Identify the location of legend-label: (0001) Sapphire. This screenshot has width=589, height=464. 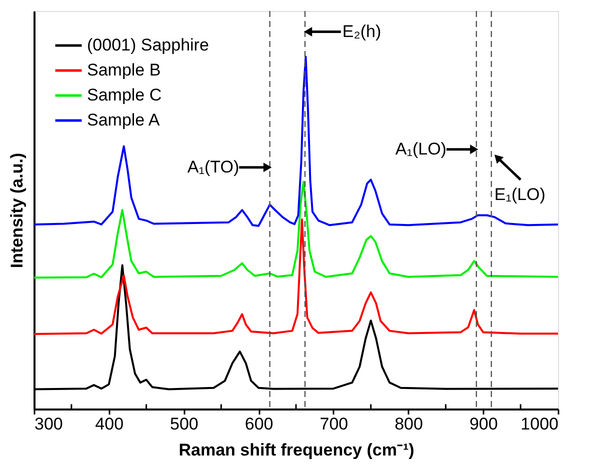
(148, 45).